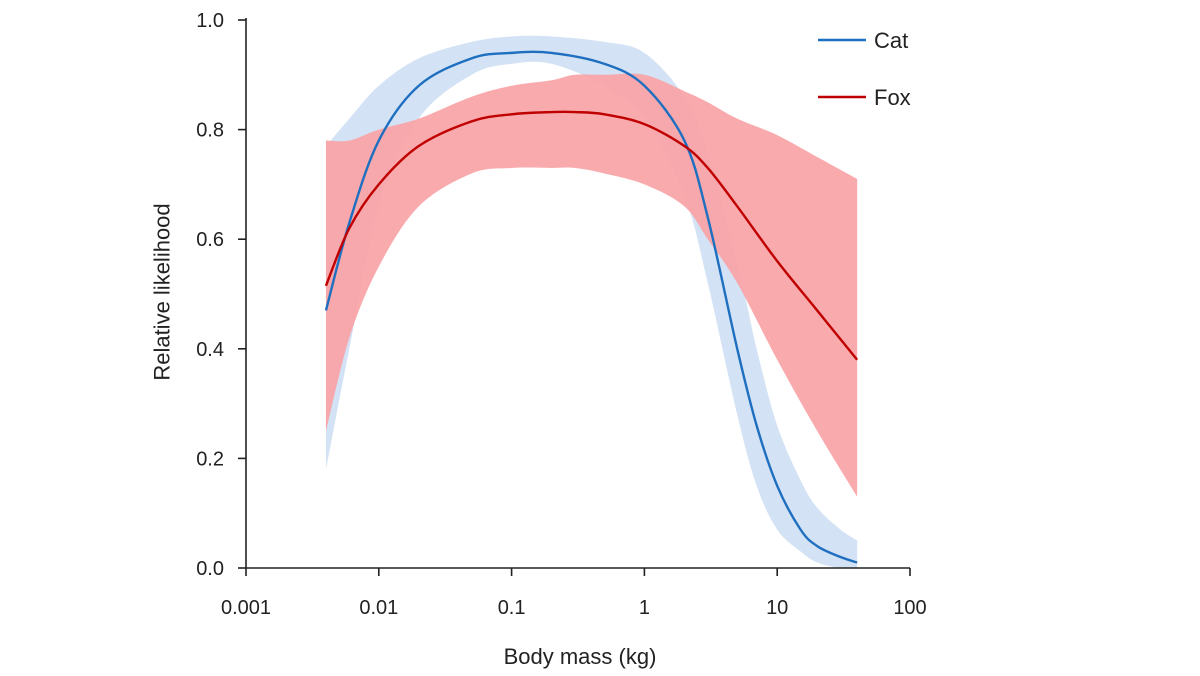 The height and width of the screenshot is (676, 1200). I want to click on y-tick-label: 0.0, so click(210, 569).